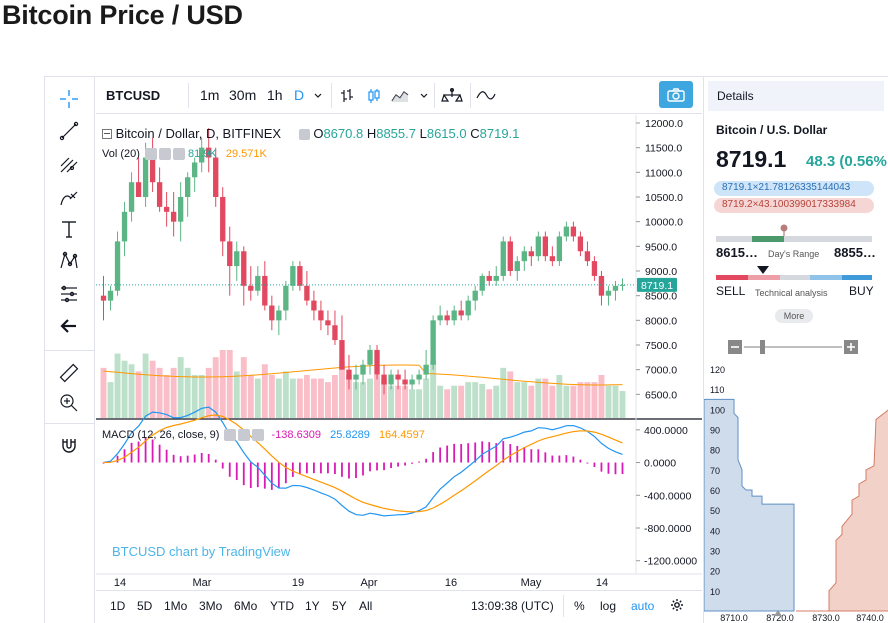 The image size is (888, 623). I want to click on magnet-icon, so click(69, 446).